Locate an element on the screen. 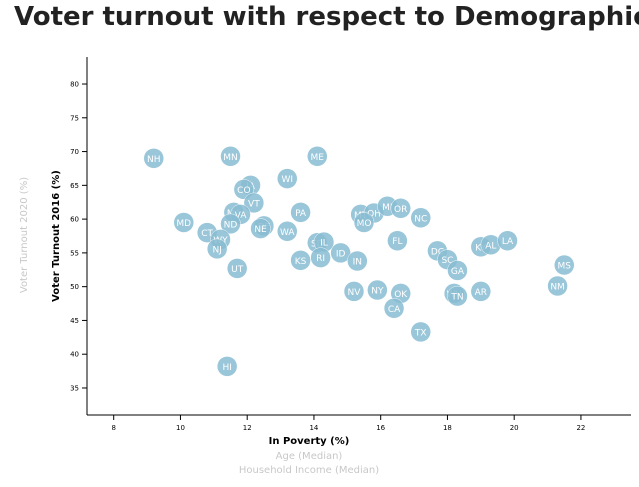 The height and width of the screenshot is (487, 639). y-tick: 60 is located at coordinates (78, 220).